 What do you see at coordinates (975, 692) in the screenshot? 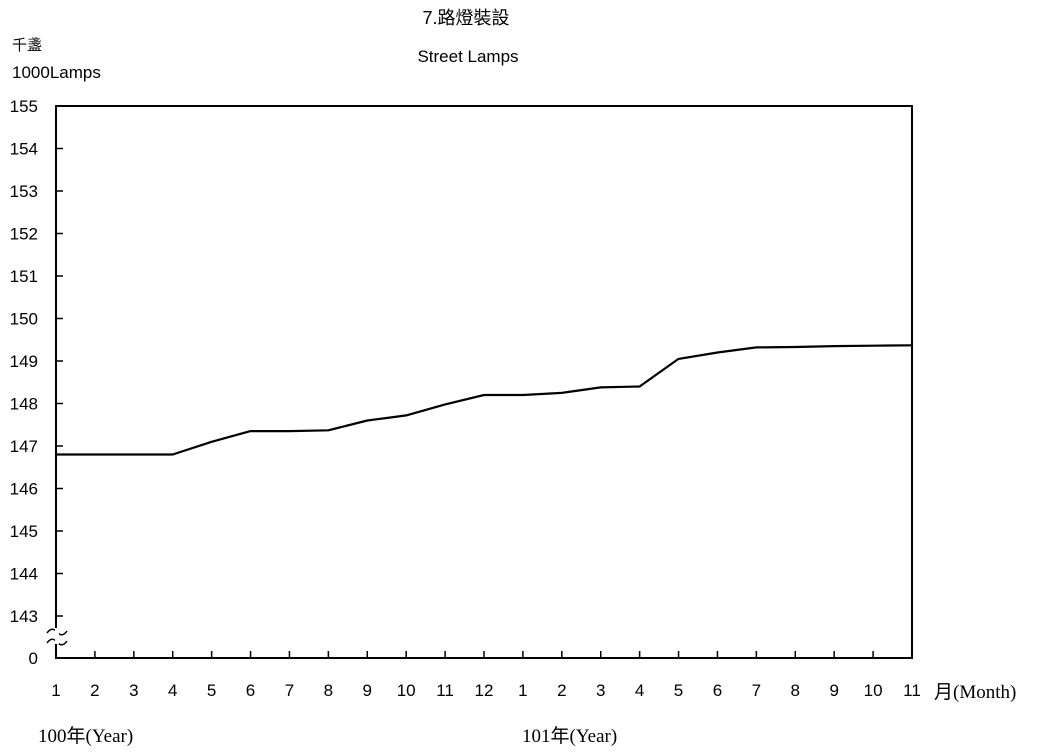
I see `x-axis-label: 月(Month)` at bounding box center [975, 692].